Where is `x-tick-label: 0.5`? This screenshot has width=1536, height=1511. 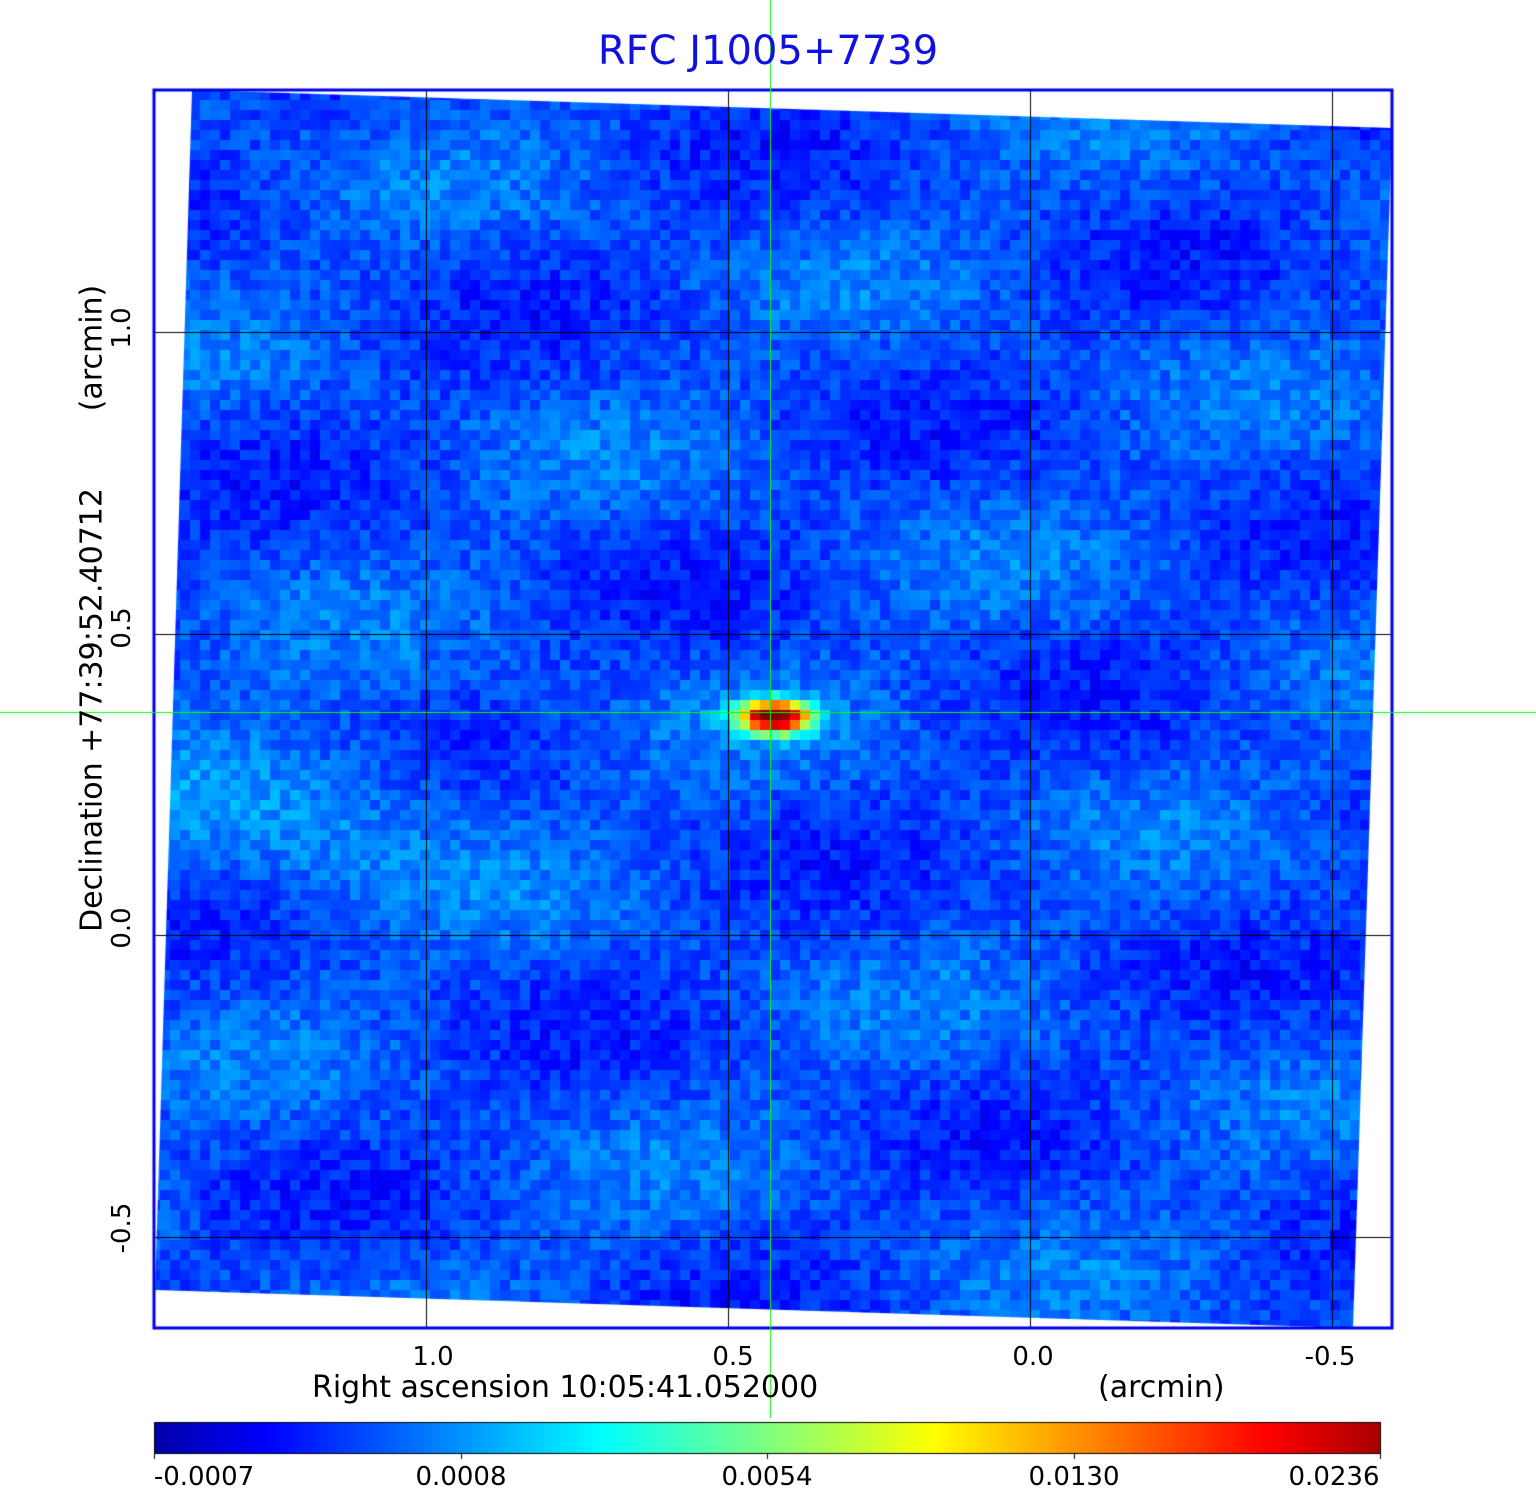
x-tick-label: 0.5 is located at coordinates (733, 1357).